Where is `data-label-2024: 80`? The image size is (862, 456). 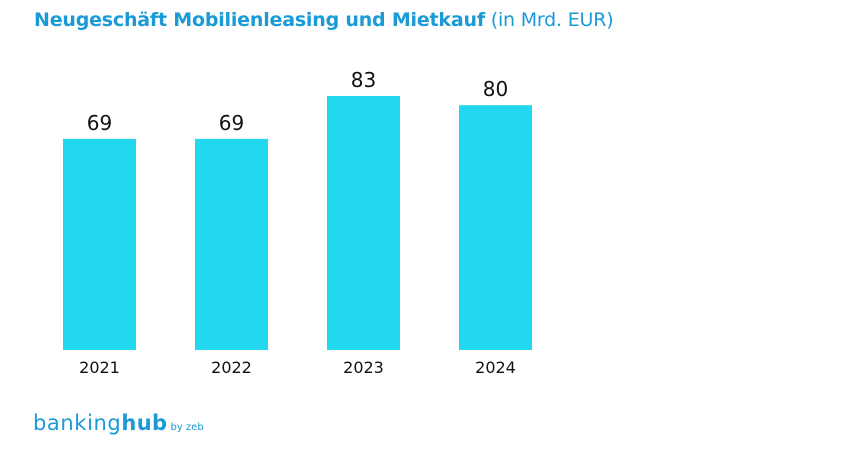 data-label-2024: 80 is located at coordinates (495, 89).